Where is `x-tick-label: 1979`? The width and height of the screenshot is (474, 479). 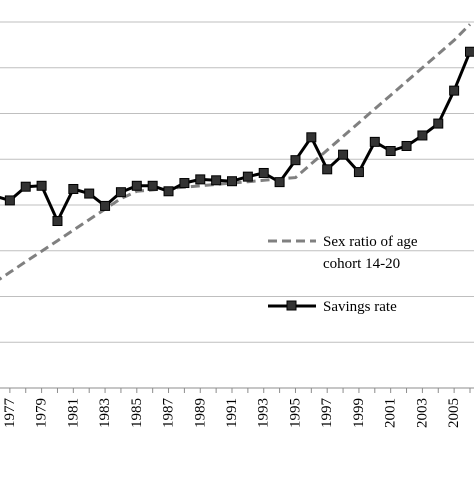 x-tick-label: 1979 is located at coordinates (42, 413).